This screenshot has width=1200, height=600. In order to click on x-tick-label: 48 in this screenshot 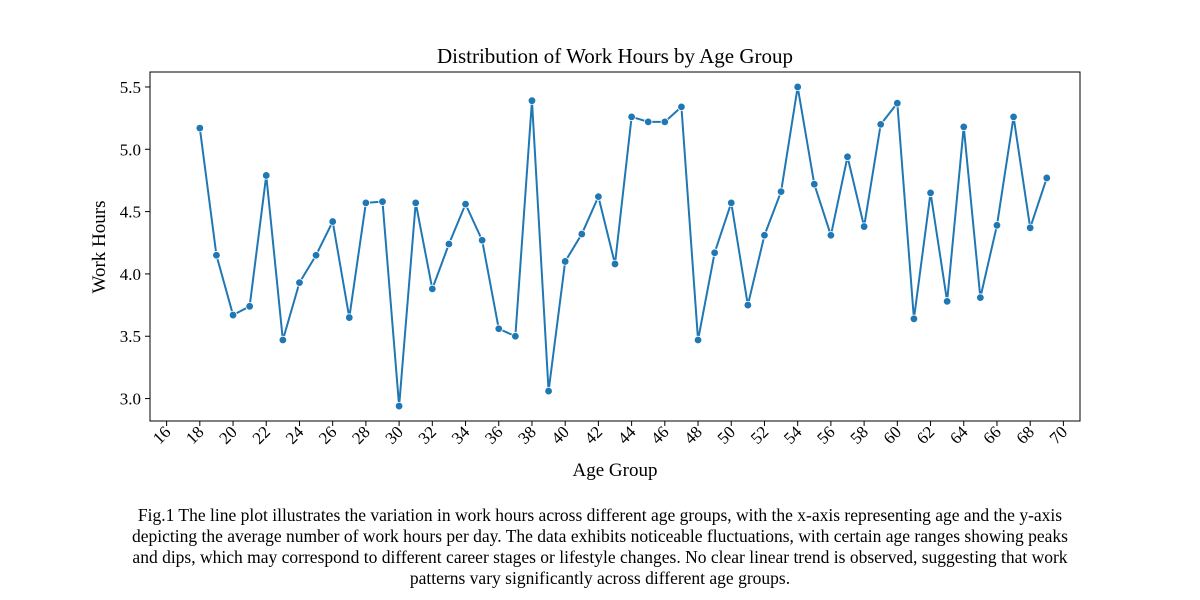, I will do `click(692, 434)`.